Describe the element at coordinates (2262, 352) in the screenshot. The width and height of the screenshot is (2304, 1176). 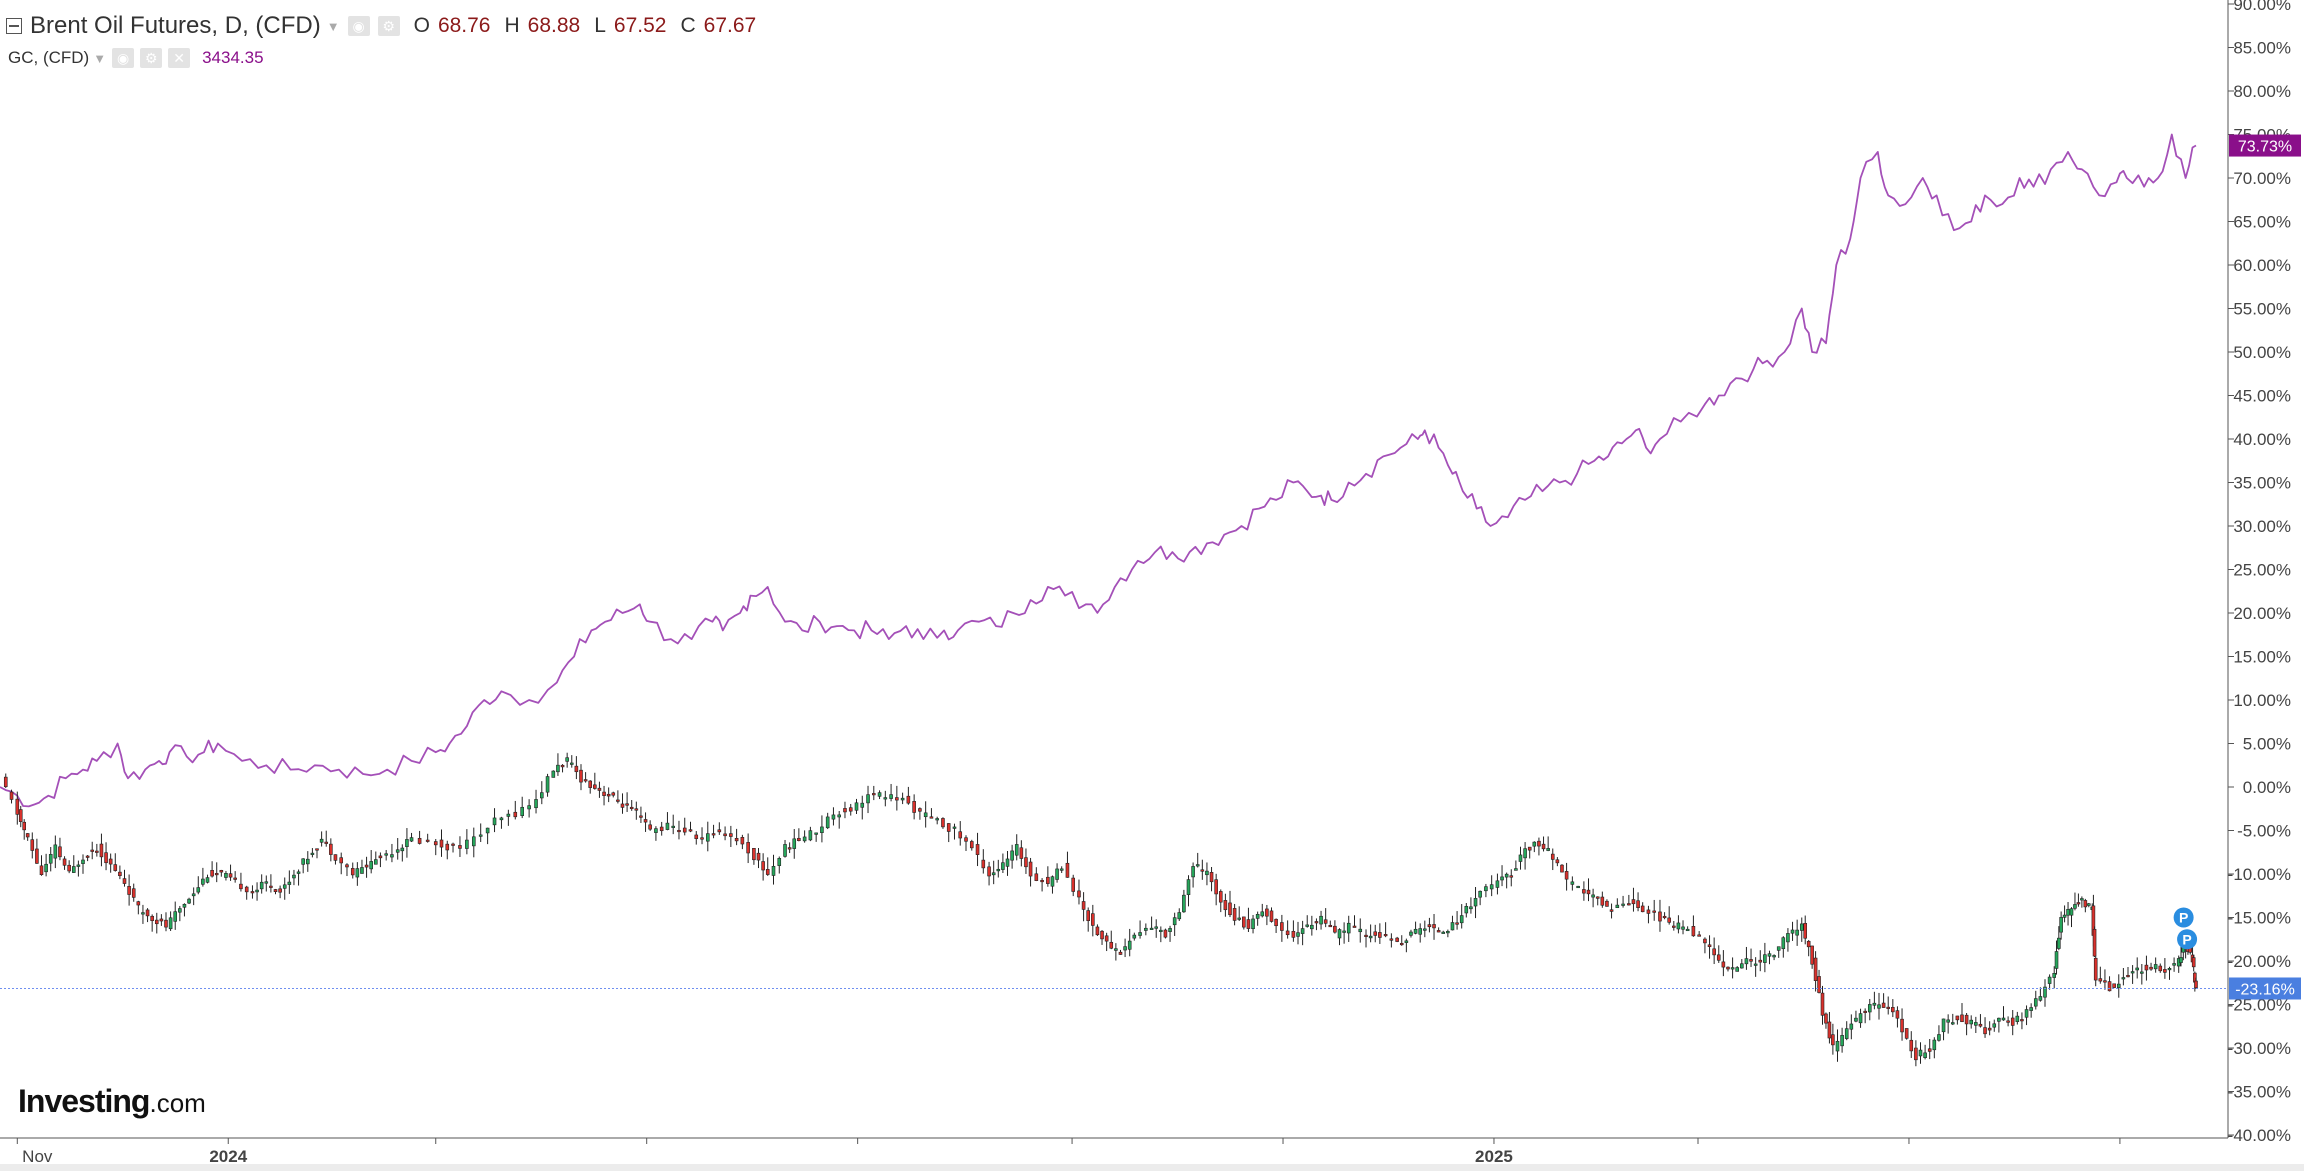
I see `y-tick-label: 50.00%` at that location.